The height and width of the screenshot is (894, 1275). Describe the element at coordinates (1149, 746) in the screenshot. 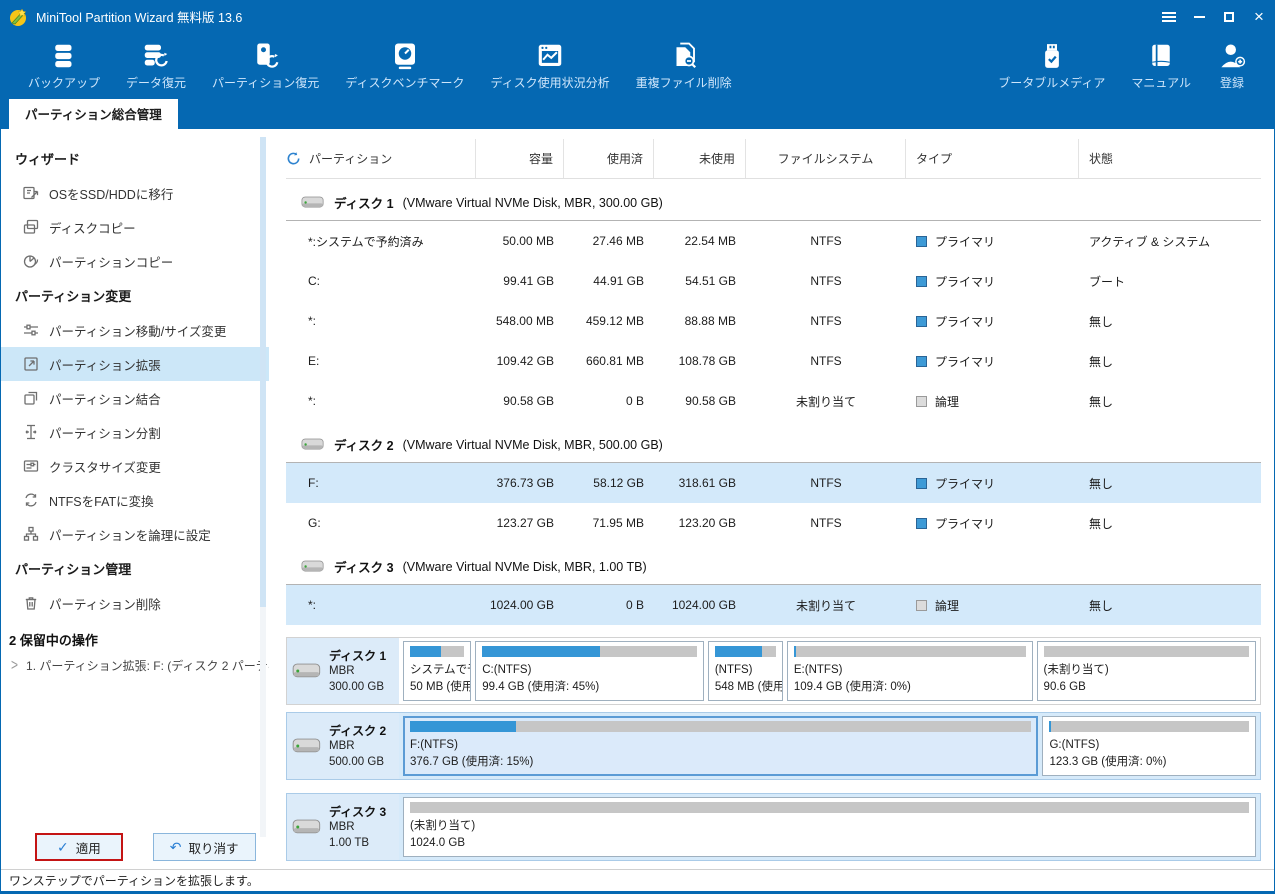

I see `map-block-g: G:(NTFS) 123.3 GB (使用済: 0%)` at that location.